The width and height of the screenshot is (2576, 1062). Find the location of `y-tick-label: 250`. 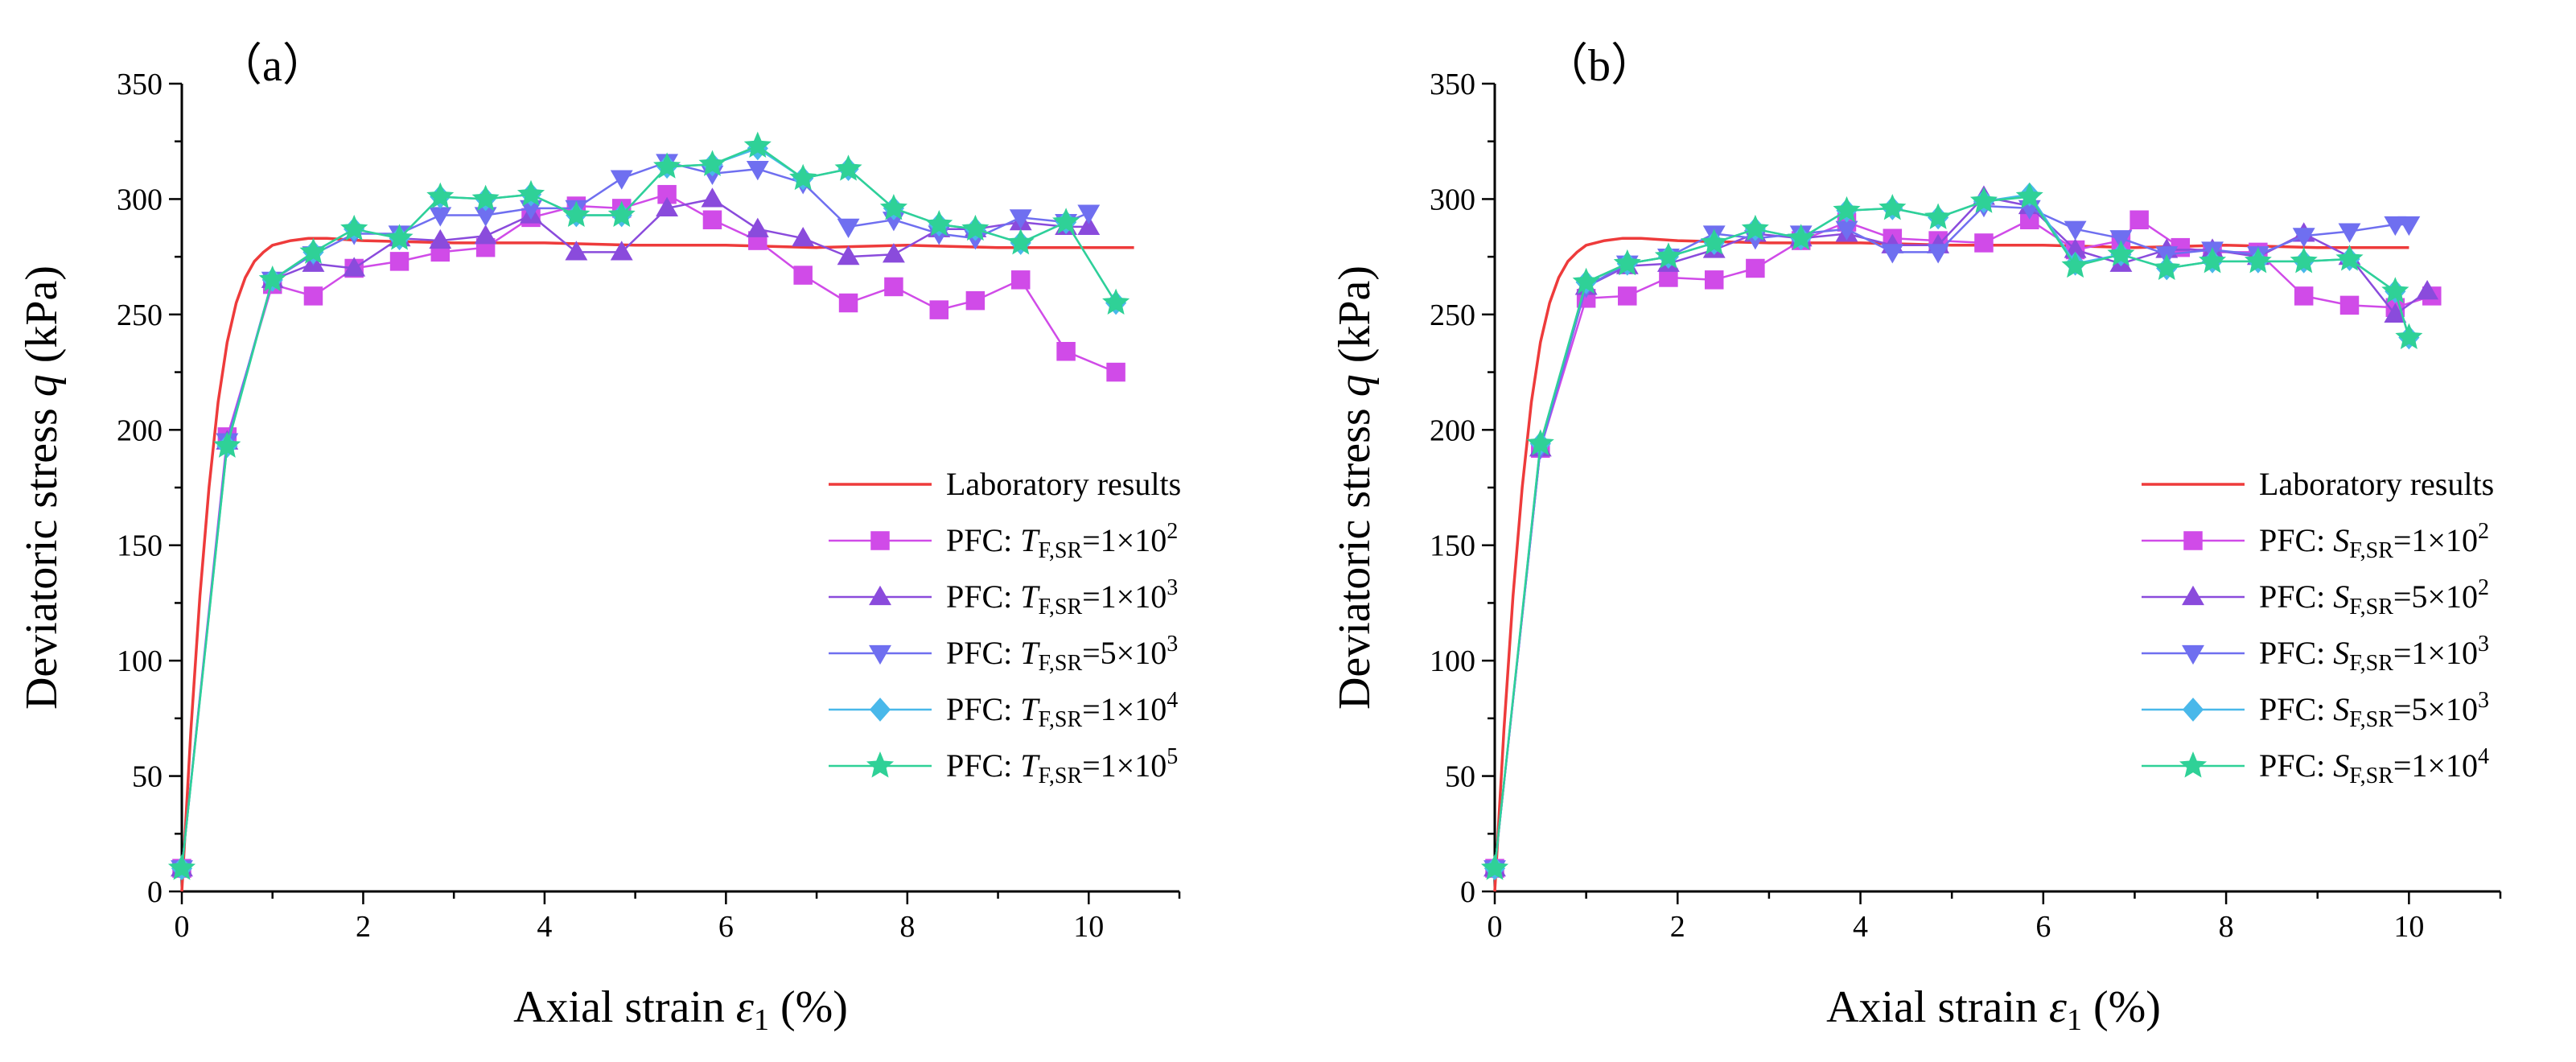

y-tick-label: 250 is located at coordinates (1452, 315).